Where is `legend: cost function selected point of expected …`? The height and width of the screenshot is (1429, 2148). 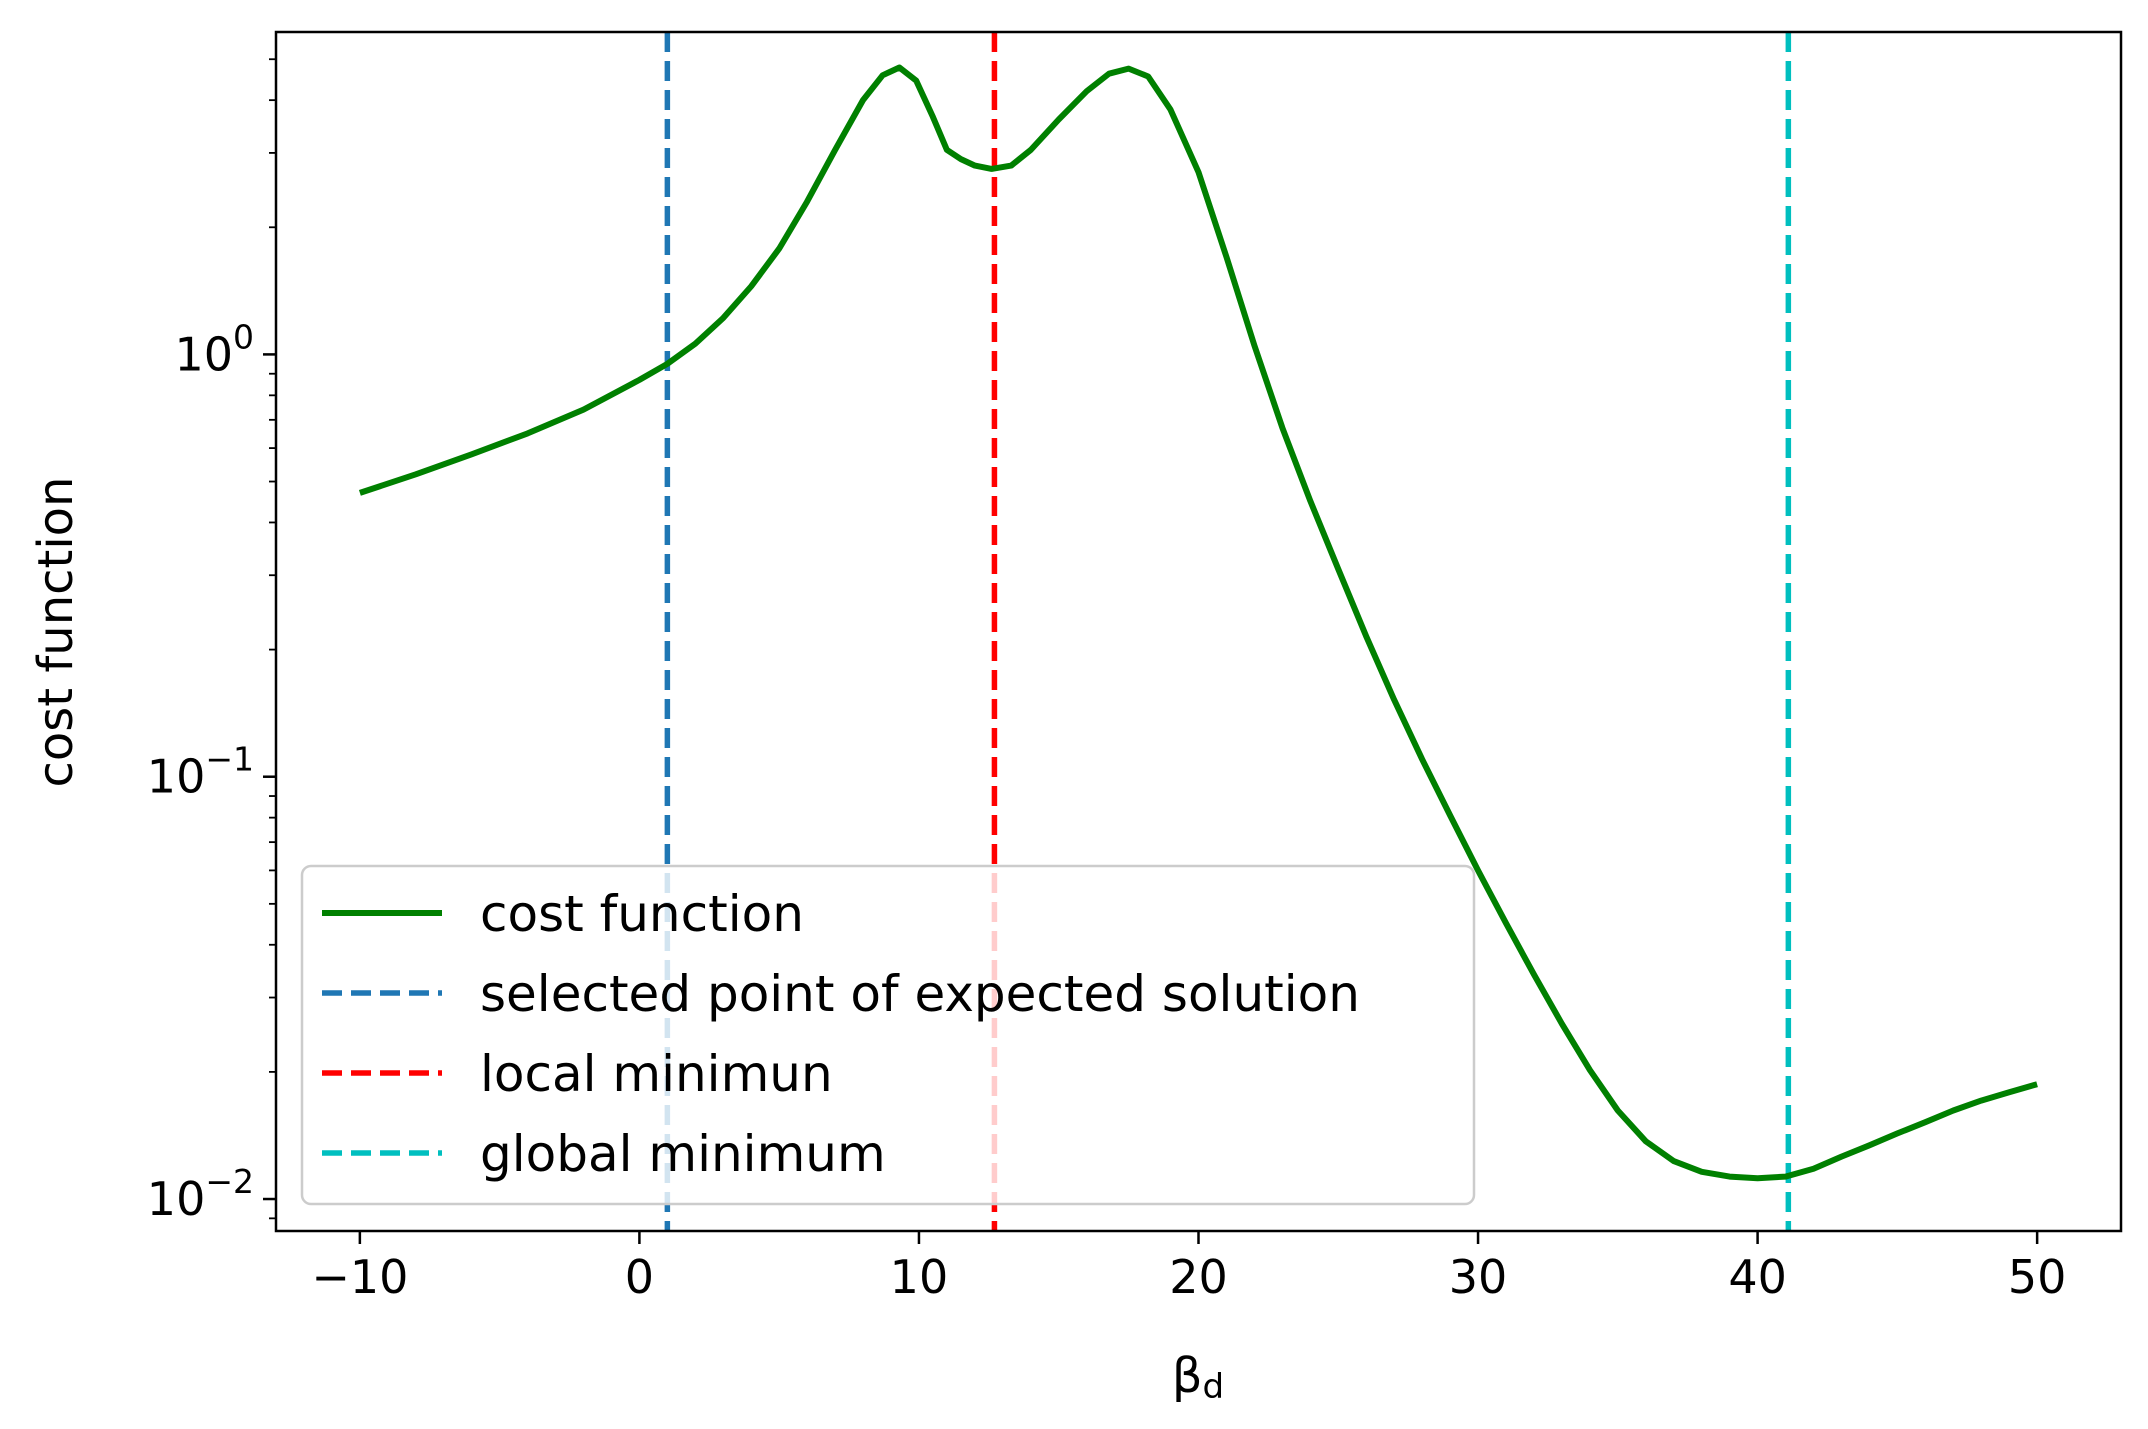
legend: cost function selected point of expected … is located at coordinates (888, 1035).